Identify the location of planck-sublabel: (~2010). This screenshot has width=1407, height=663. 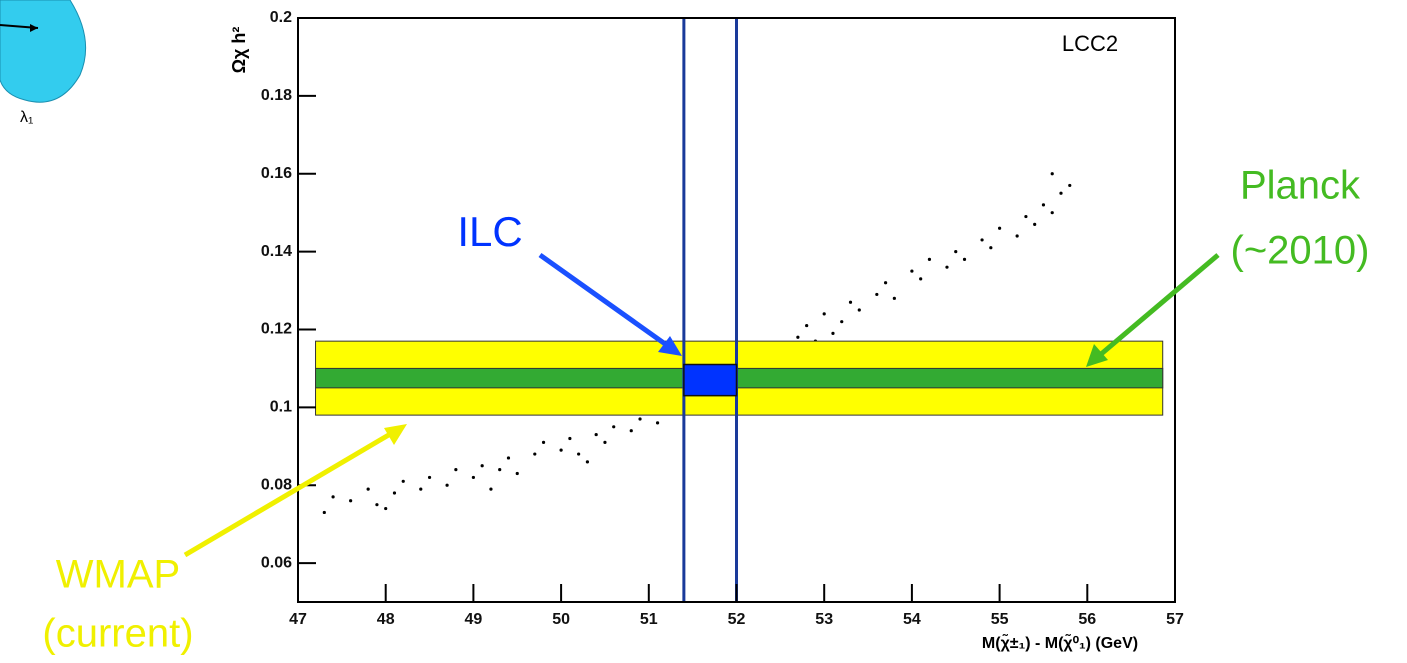
(1300, 251).